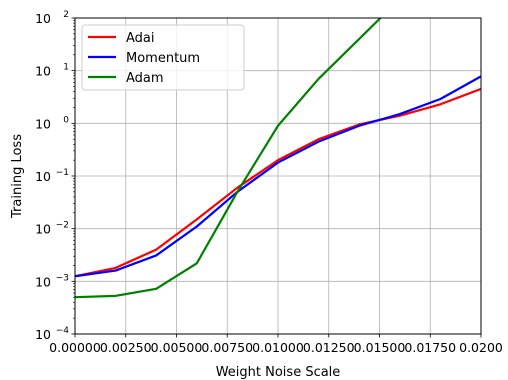  What do you see at coordinates (177, 347) in the screenshot?
I see `x-tick-label: 0.00500` at bounding box center [177, 347].